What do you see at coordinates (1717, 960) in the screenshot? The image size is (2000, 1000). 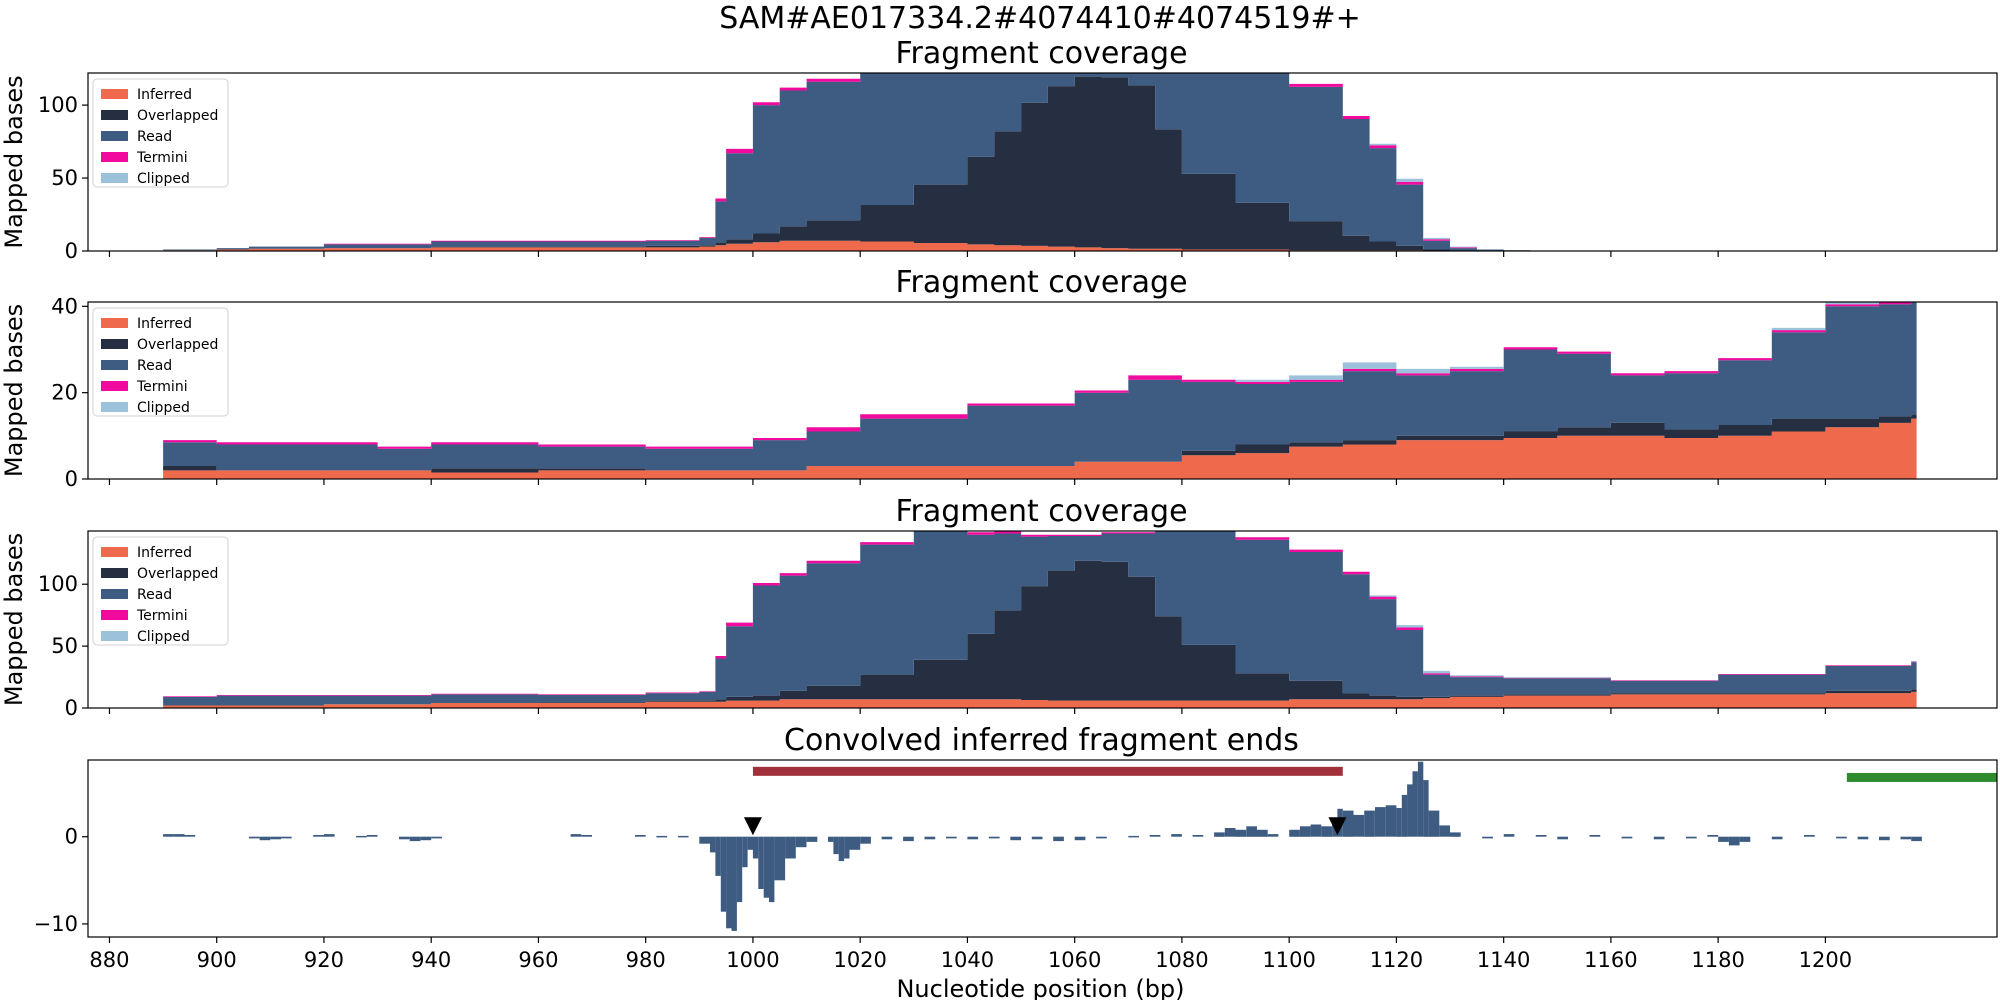 I see `x-tick-label: 1180` at bounding box center [1717, 960].